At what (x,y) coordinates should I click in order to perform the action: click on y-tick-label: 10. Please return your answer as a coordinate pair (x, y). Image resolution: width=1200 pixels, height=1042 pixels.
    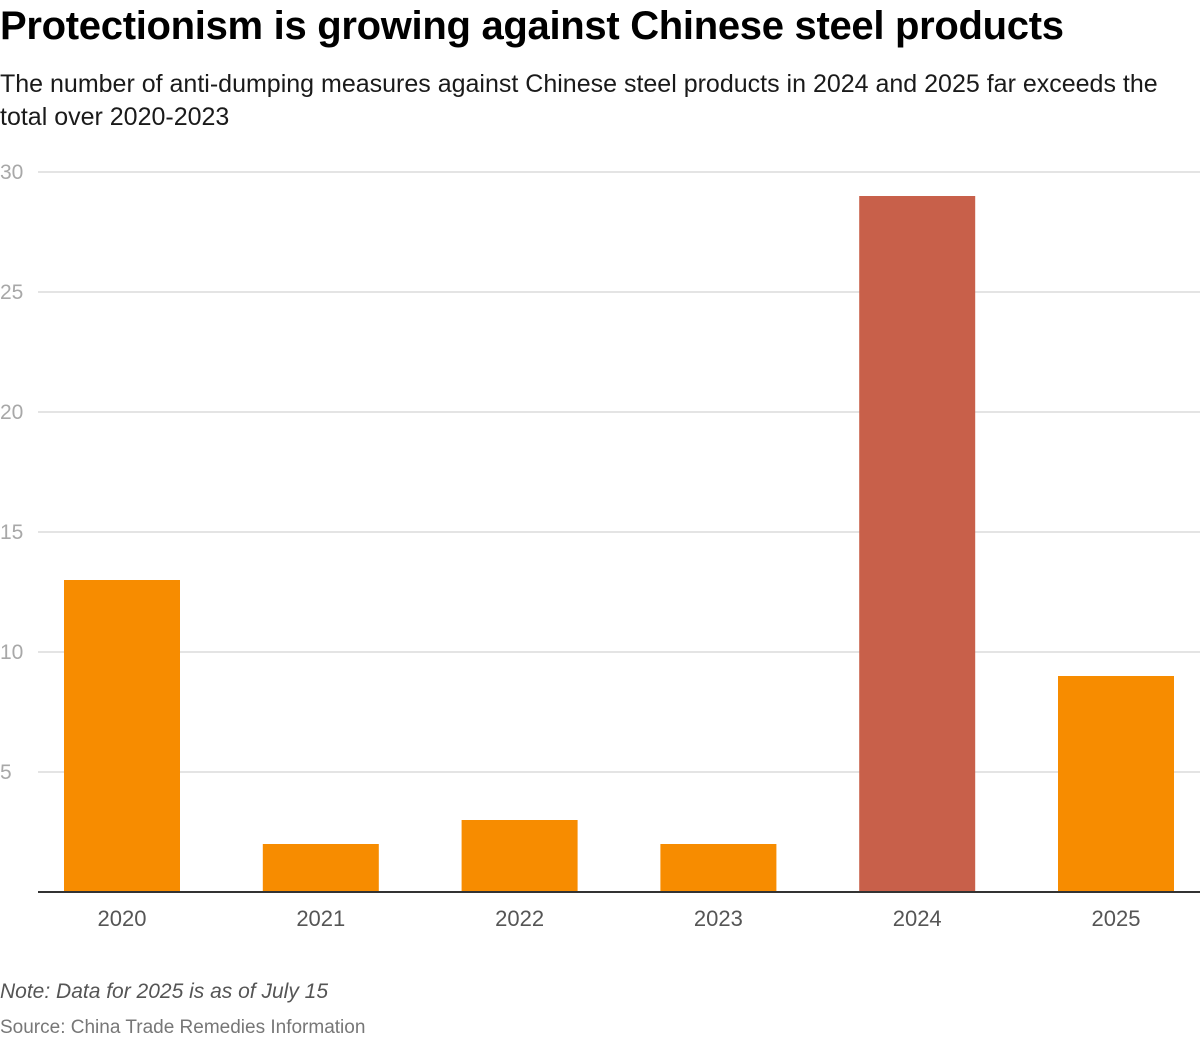
    Looking at the image, I should click on (11, 652).